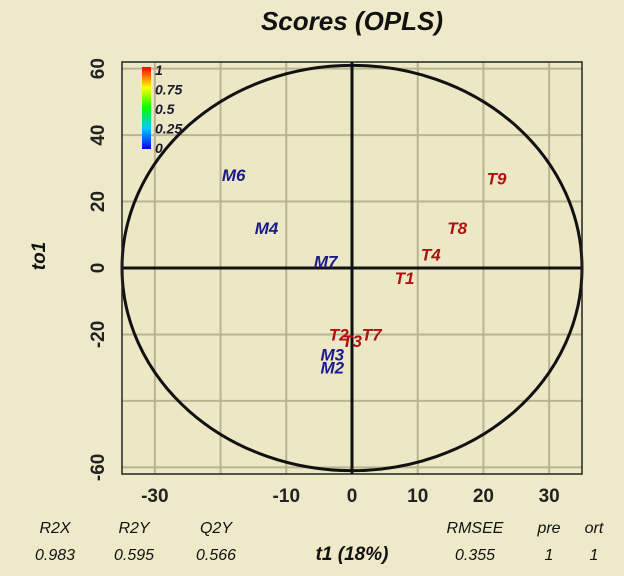 The width and height of the screenshot is (624, 576). Describe the element at coordinates (159, 148) in the screenshot. I see `colorbar-tick-label: 0` at that location.